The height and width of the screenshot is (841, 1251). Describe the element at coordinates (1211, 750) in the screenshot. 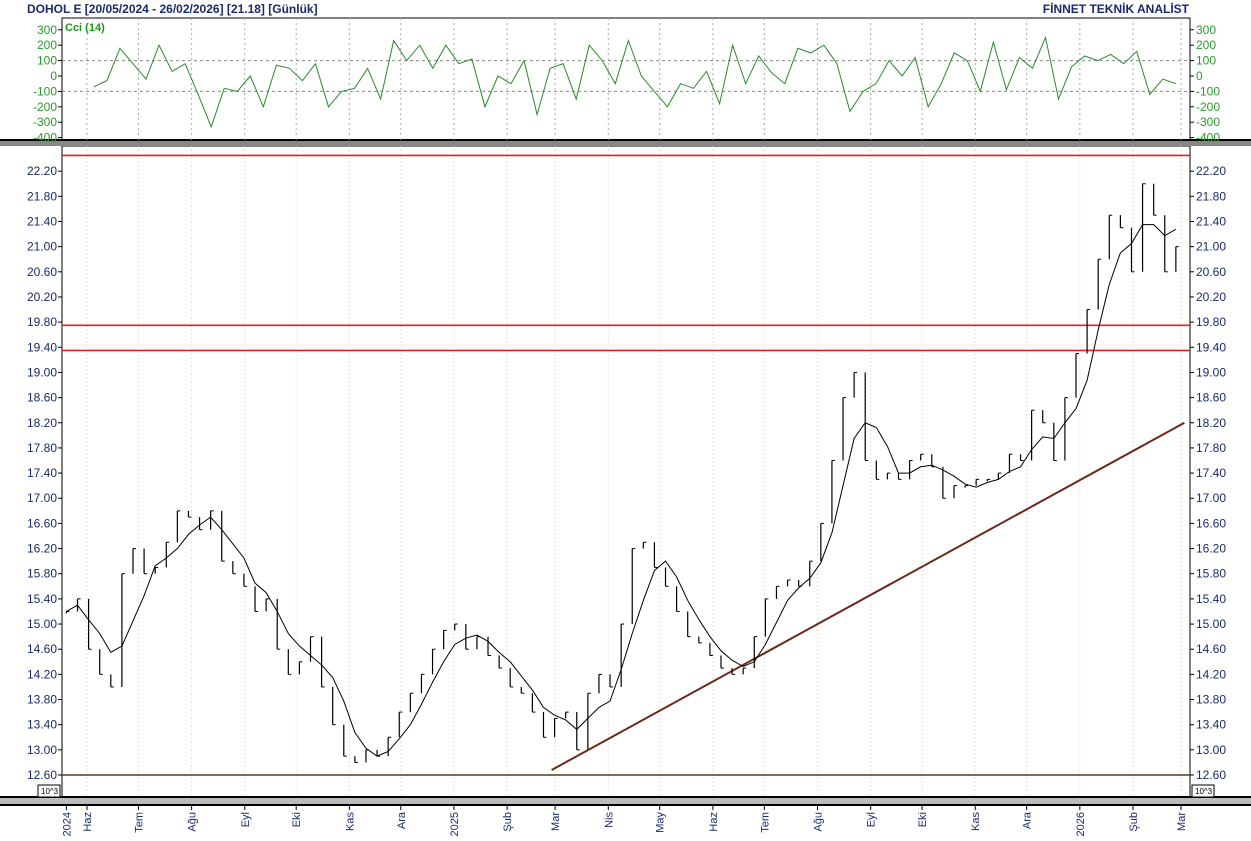

I see `price-y-label-right: 13.00` at that location.